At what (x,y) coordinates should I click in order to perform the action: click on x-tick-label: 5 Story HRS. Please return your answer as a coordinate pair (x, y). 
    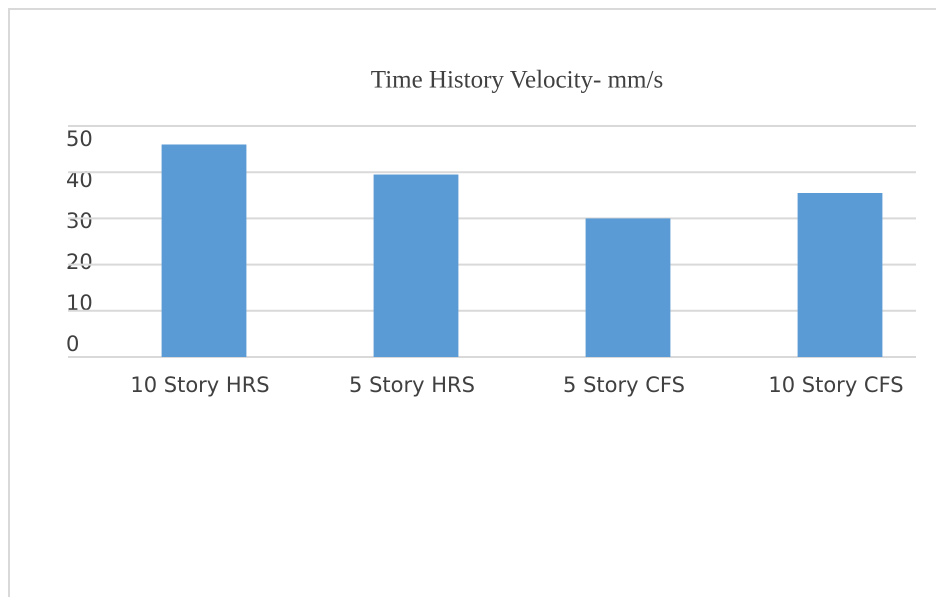
    Looking at the image, I should click on (412, 385).